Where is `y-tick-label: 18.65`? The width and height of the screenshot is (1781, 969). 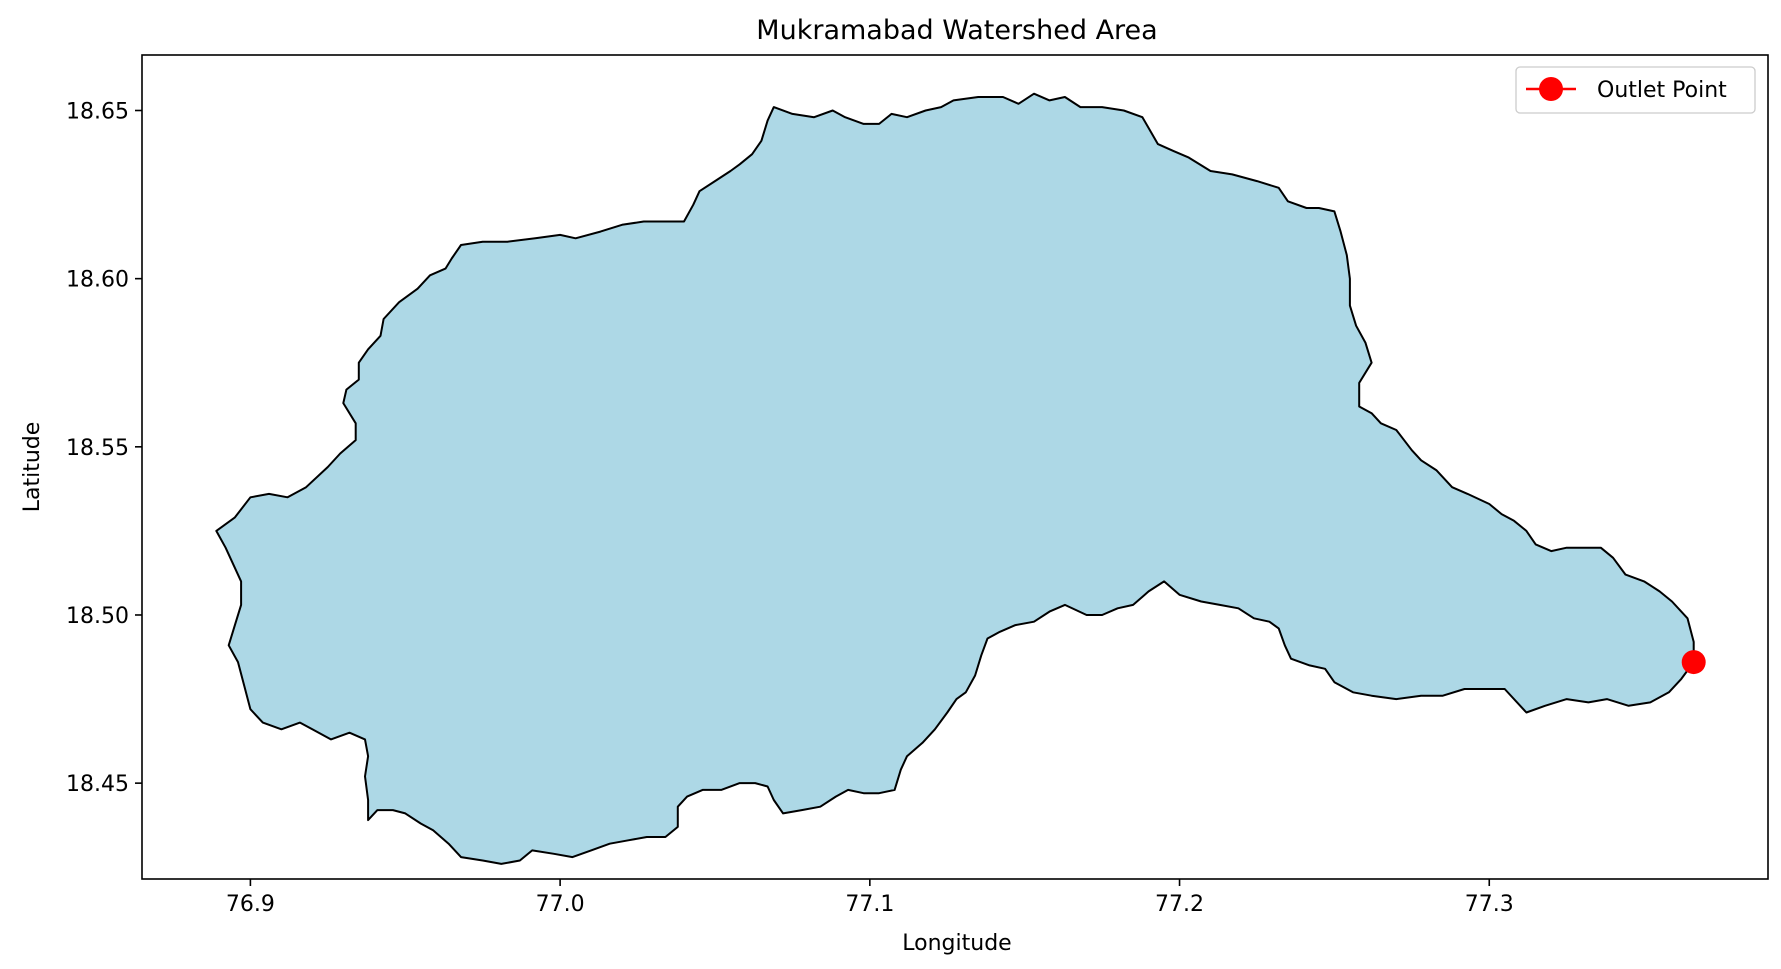 y-tick-label: 18.65 is located at coordinates (97, 111).